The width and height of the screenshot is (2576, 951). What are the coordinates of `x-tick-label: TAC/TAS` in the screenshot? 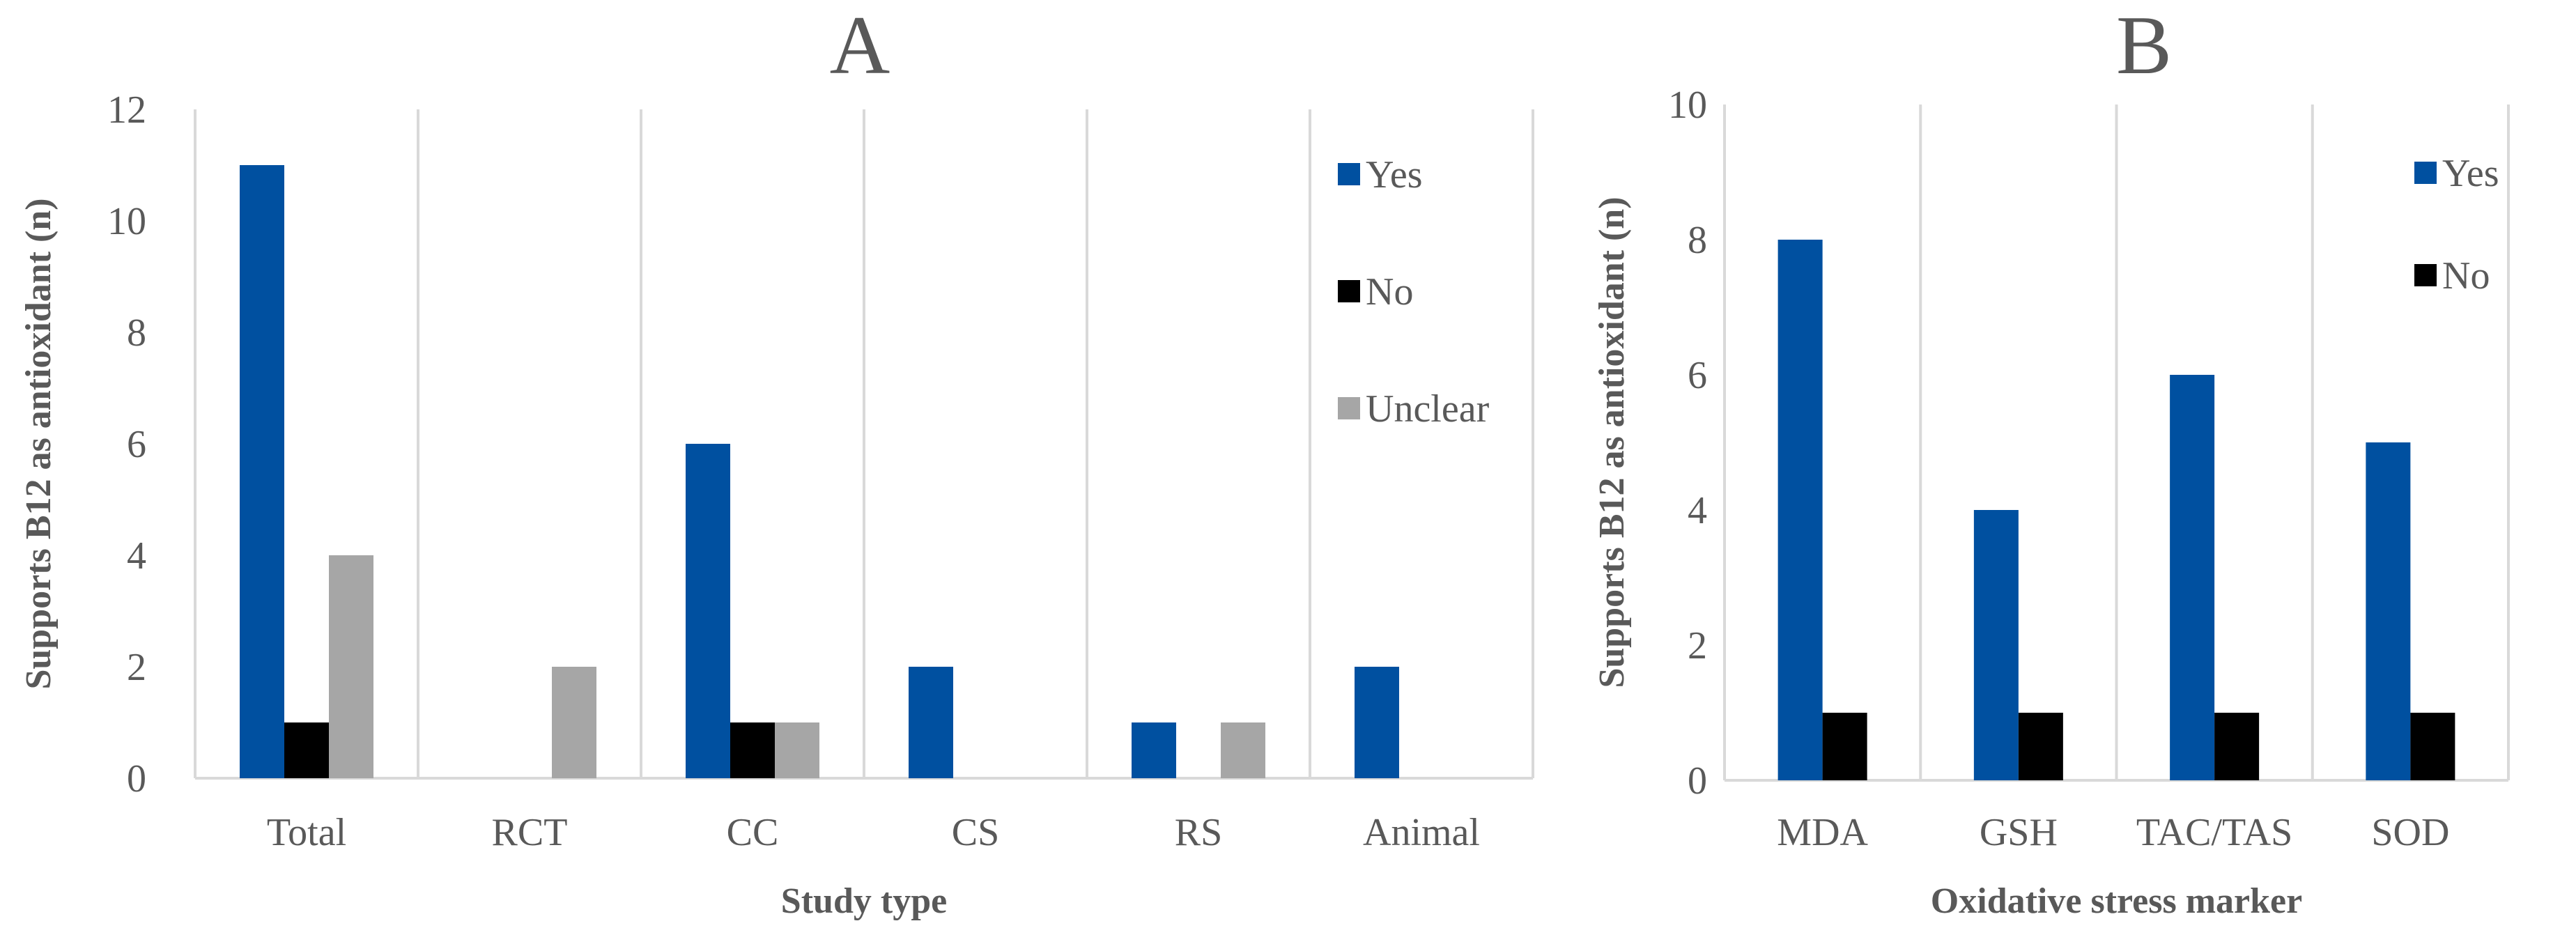 It's located at (2214, 832).